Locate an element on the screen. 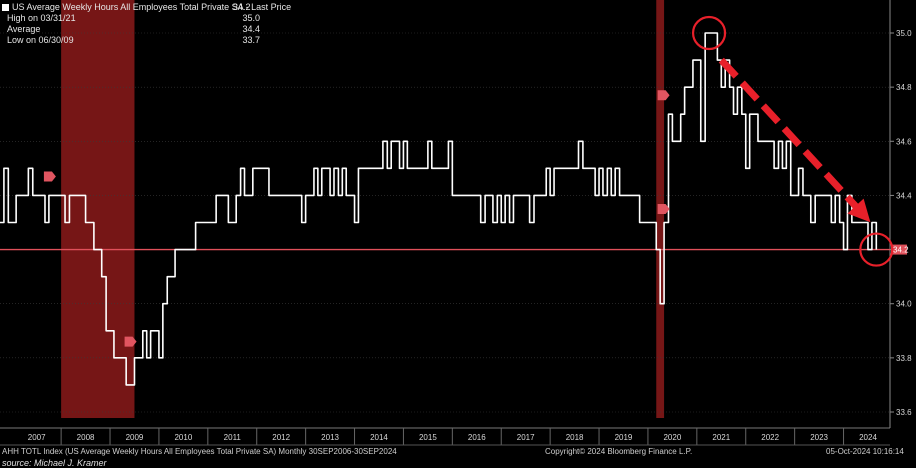 The image size is (916, 468). legend-row-high: High on 03/31/21 35.0 is located at coordinates (131, 18).